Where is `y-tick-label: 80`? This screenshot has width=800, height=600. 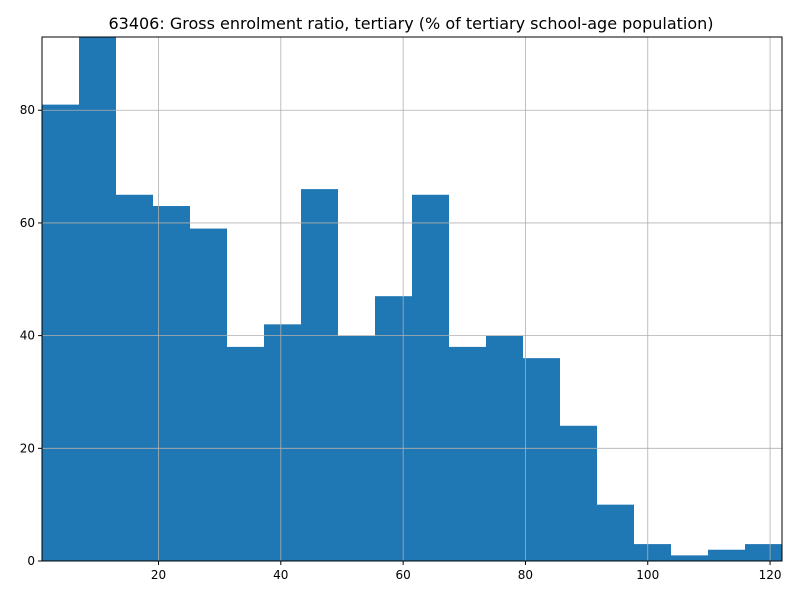 y-tick-label: 80 is located at coordinates (27, 110).